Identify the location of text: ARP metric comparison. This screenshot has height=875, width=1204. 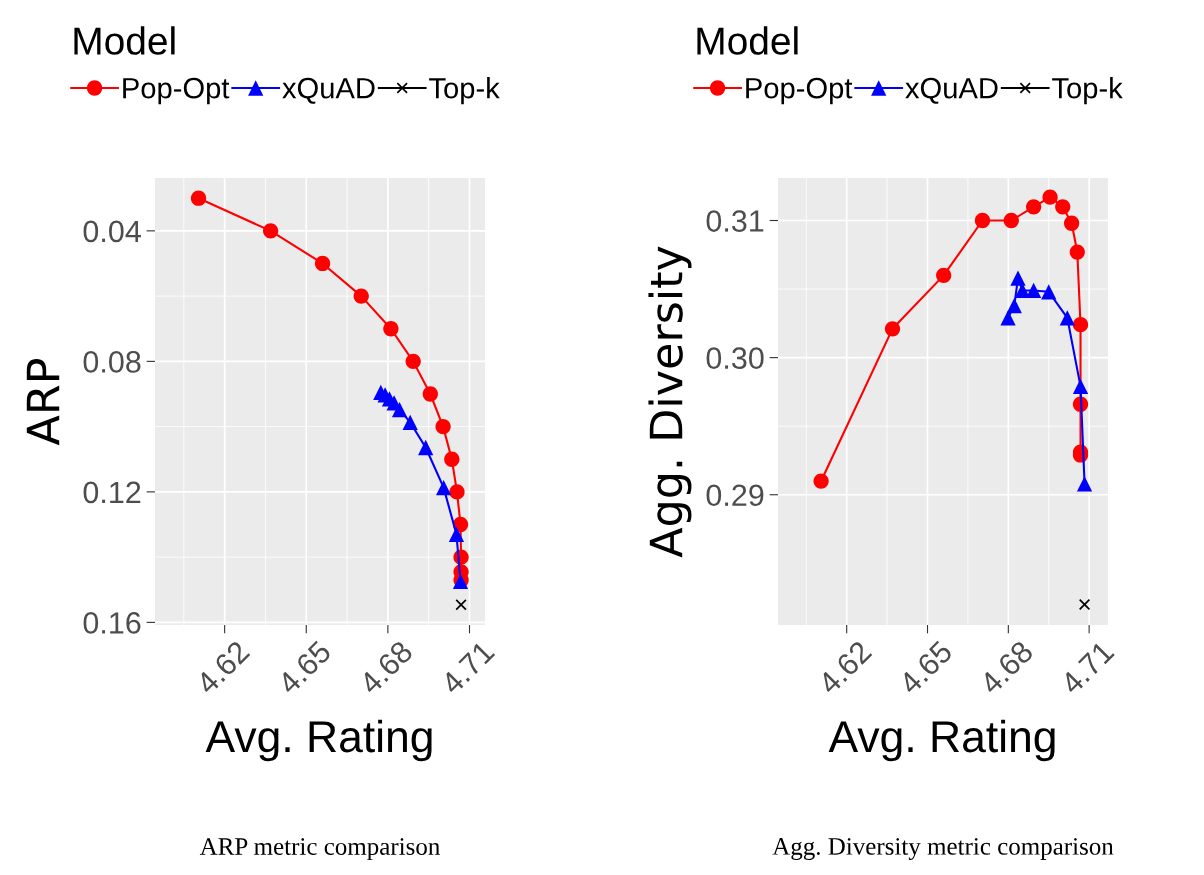
(319, 849).